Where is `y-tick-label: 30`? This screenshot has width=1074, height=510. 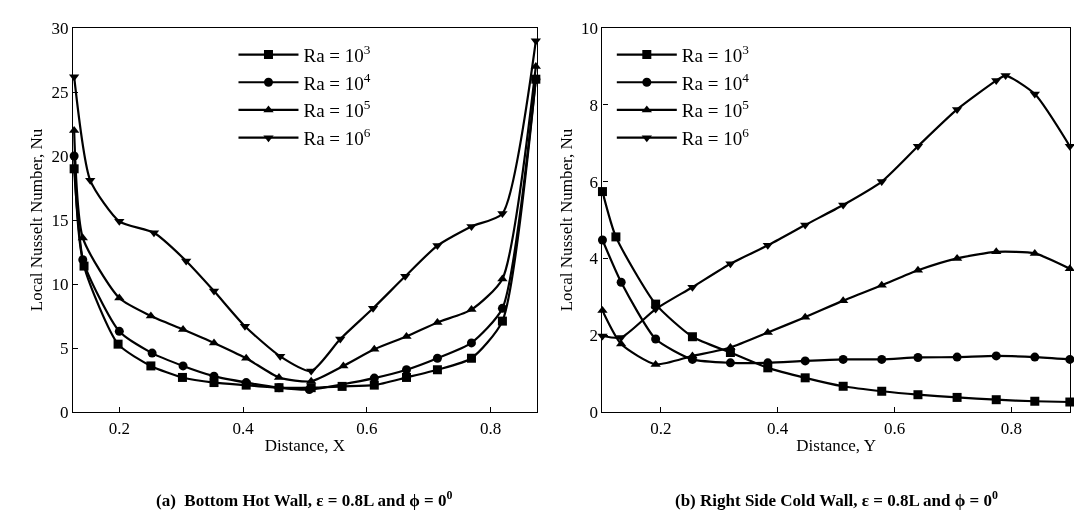
y-tick-label: 30 is located at coordinates (60, 28).